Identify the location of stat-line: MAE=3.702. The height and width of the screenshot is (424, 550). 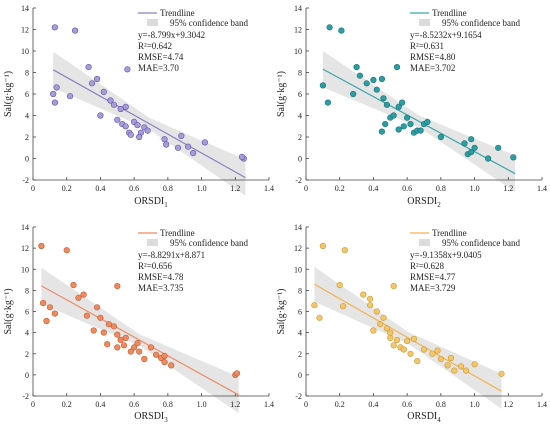
(432, 68).